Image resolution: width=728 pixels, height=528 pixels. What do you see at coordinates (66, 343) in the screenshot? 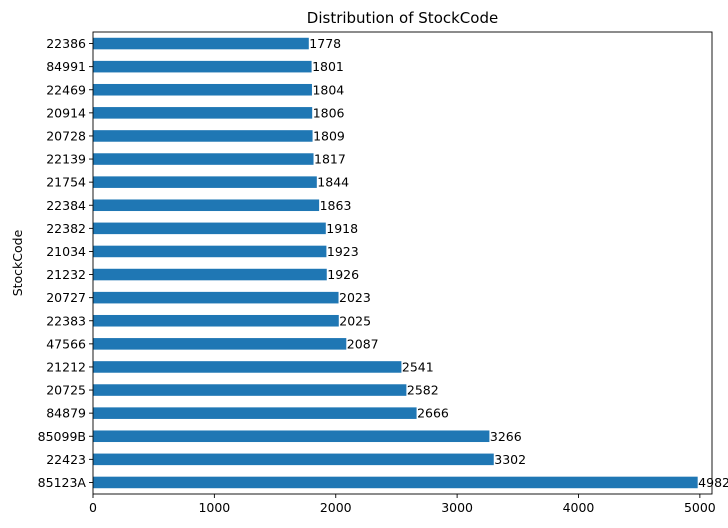
I see `y-tick-label: 47566` at bounding box center [66, 343].